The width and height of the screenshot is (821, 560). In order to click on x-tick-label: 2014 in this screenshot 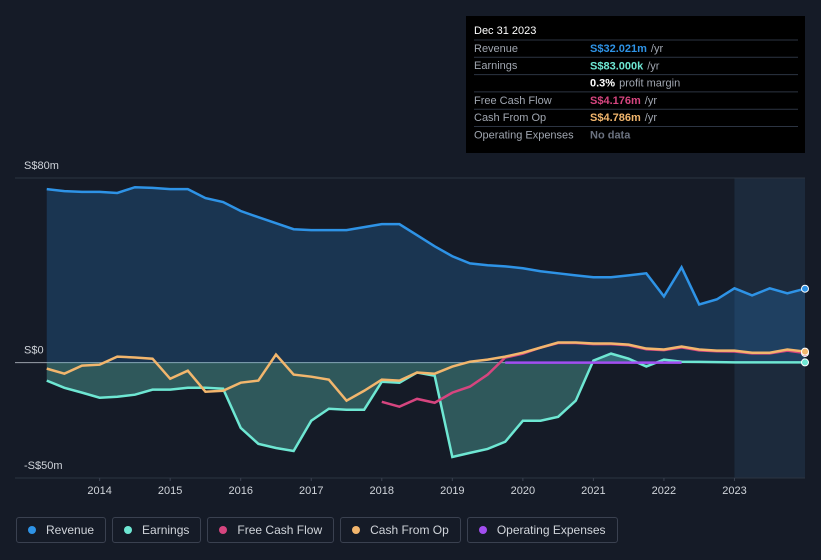, I will do `click(99, 491)`.